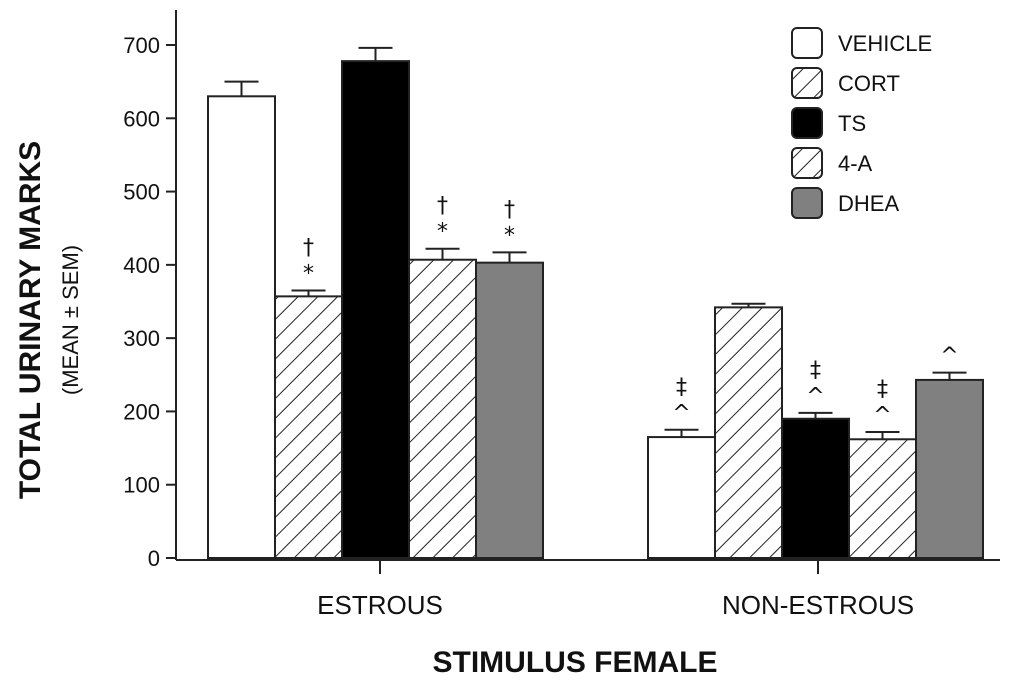  What do you see at coordinates (141, 192) in the screenshot?
I see `y-tick-label: 500` at bounding box center [141, 192].